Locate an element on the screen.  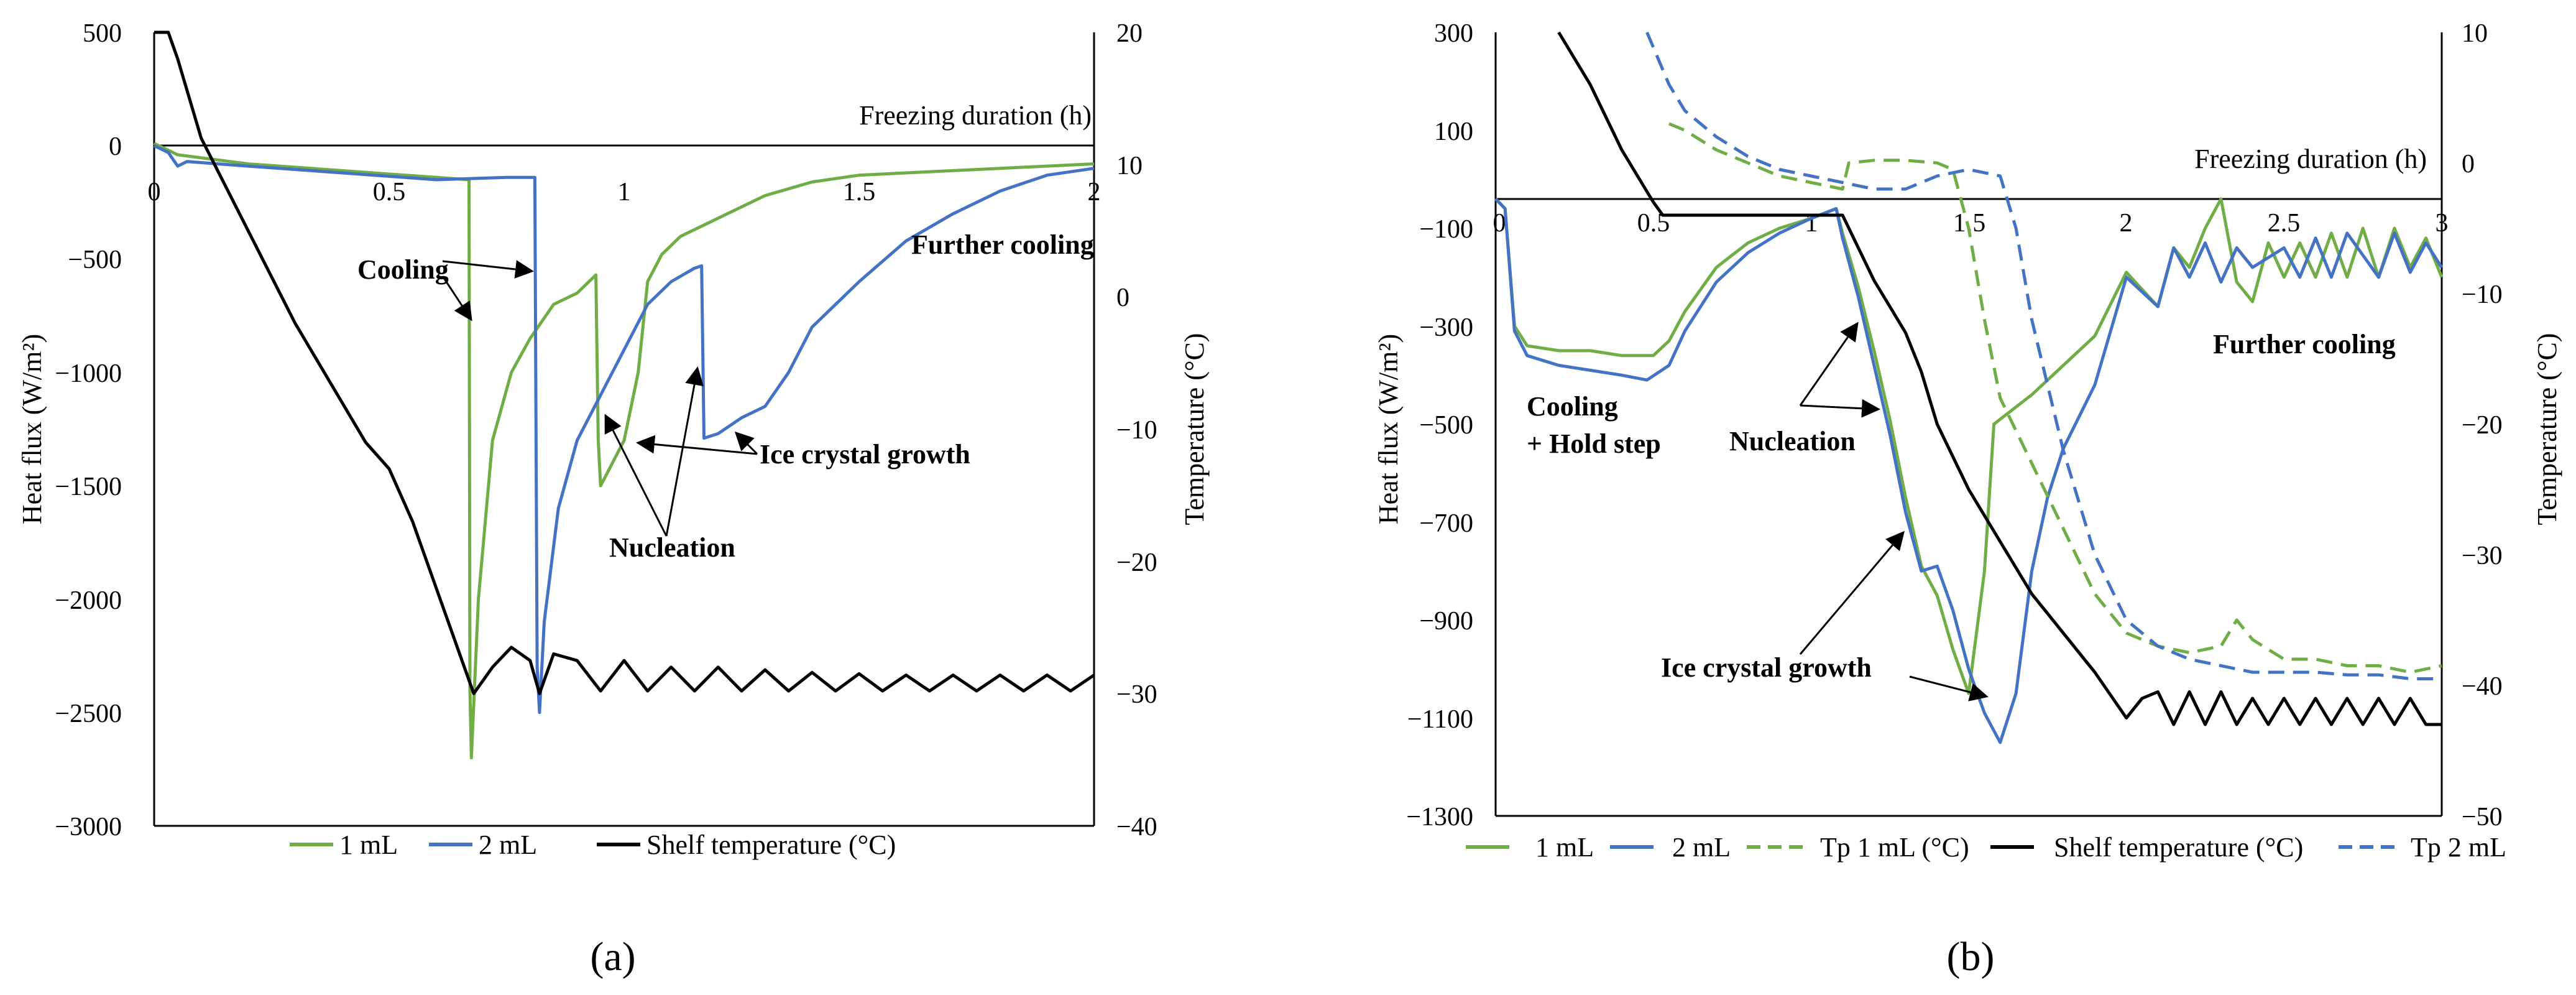
a-xtick: 1 is located at coordinates (624, 192).